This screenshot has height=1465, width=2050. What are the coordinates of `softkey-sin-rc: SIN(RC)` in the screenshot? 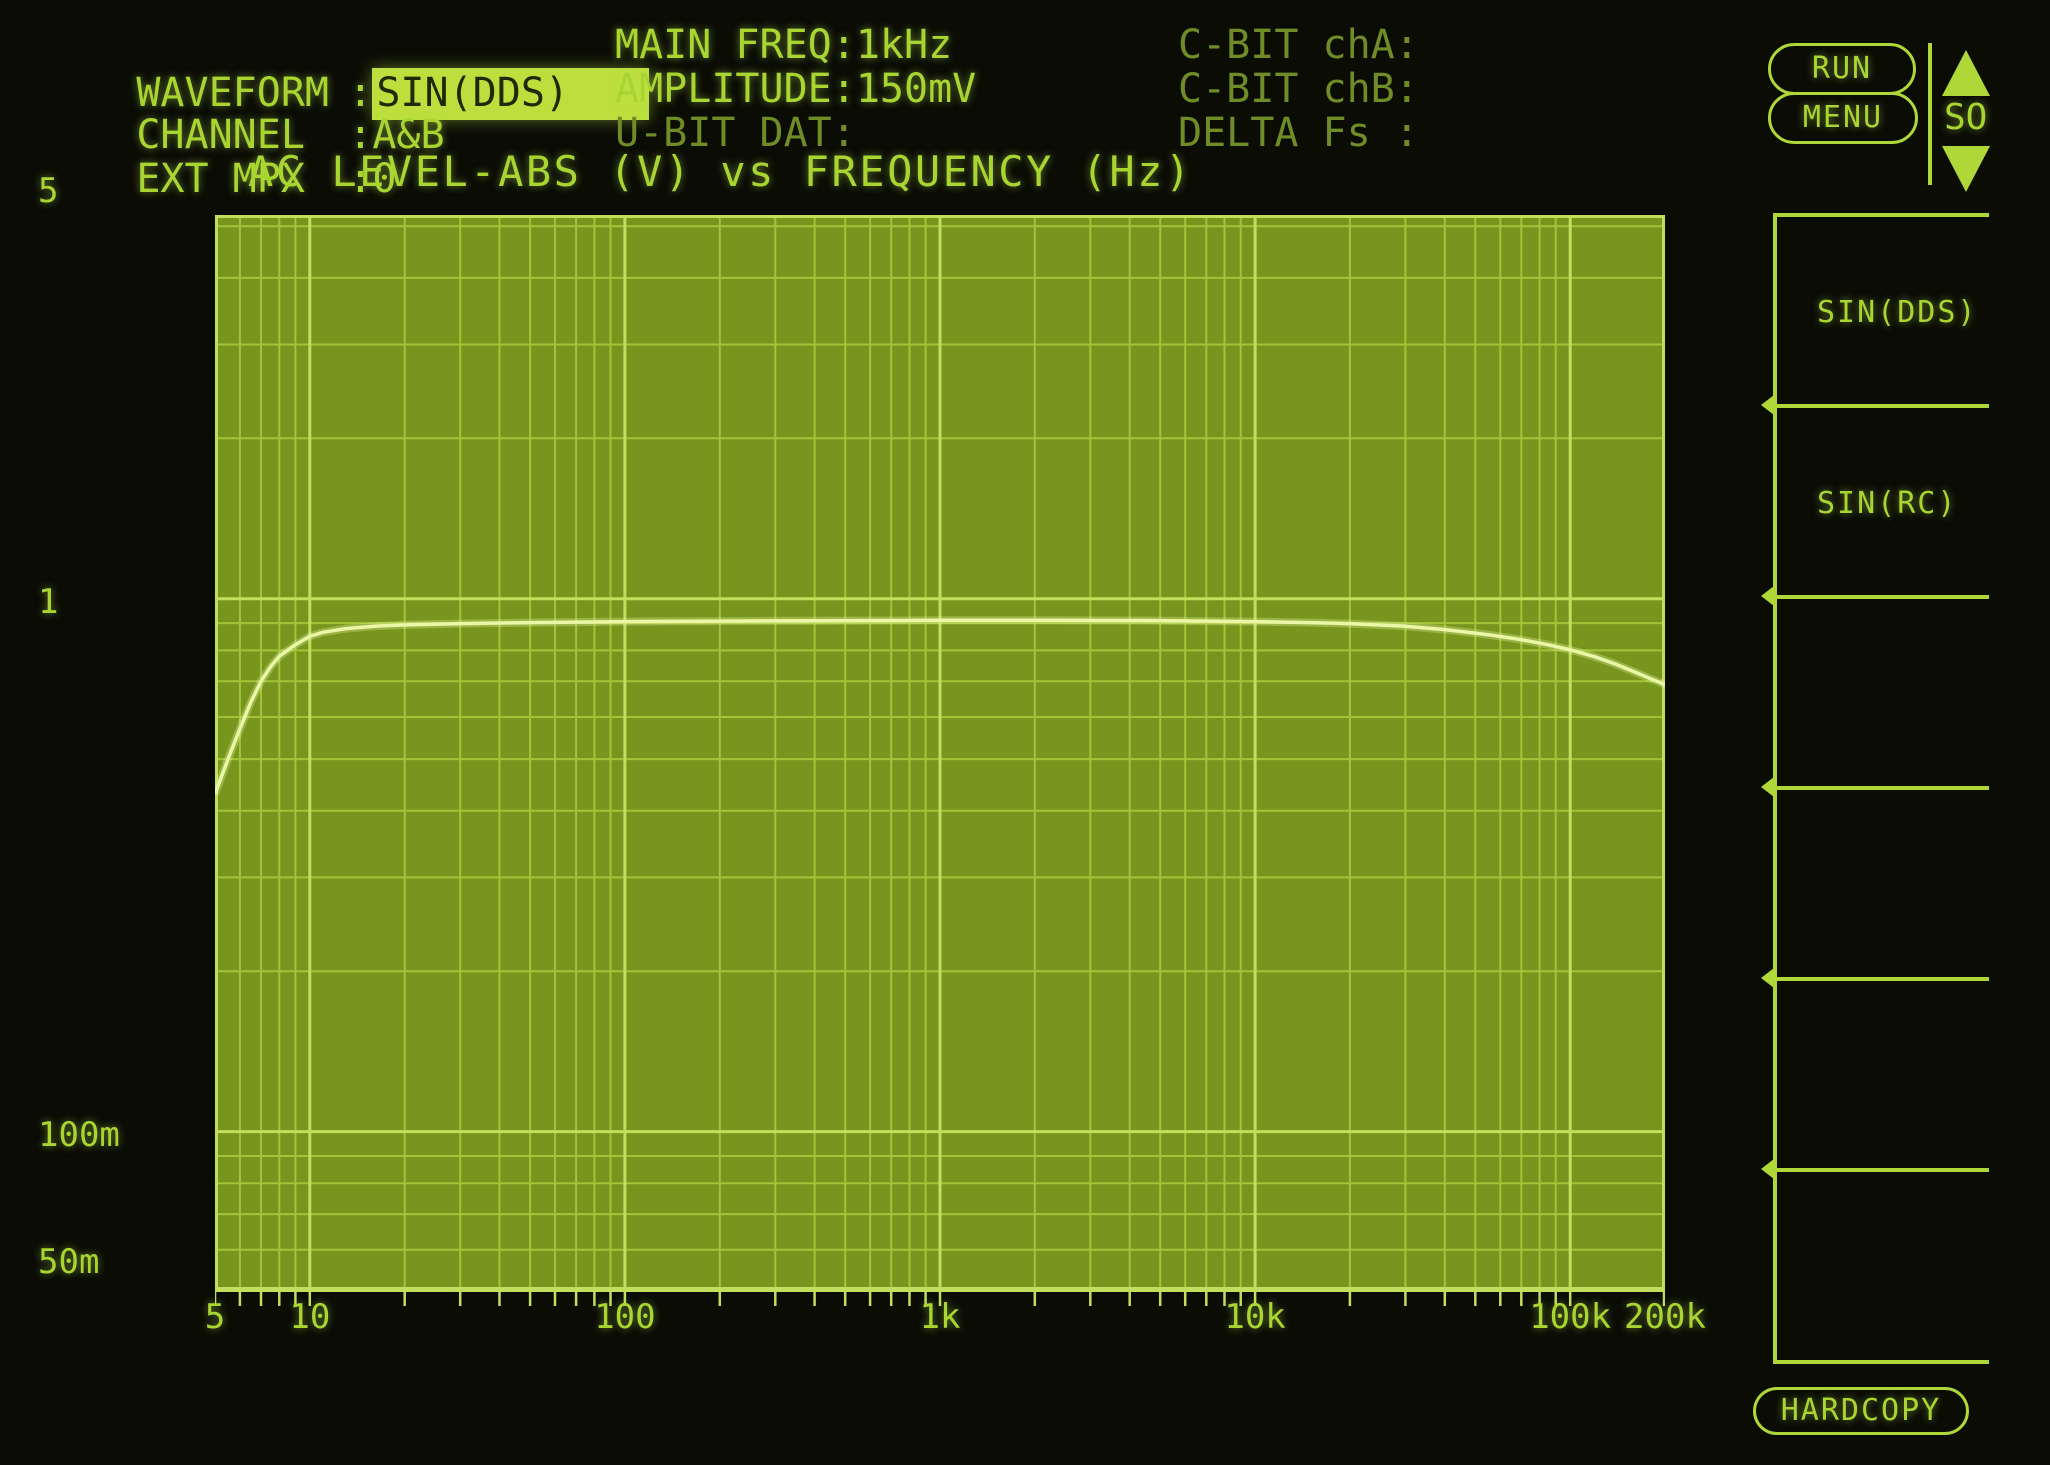 It's located at (1875, 495).